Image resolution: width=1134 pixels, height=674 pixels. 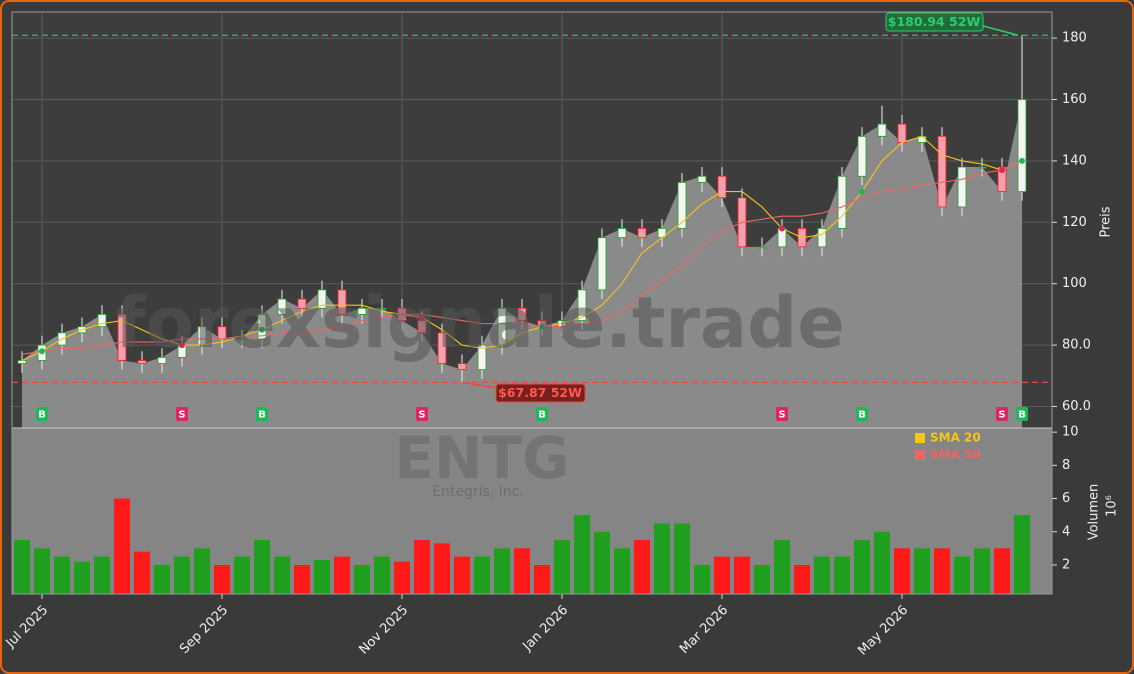 I want to click on y-tick-label: 120, so click(x=1074, y=222).